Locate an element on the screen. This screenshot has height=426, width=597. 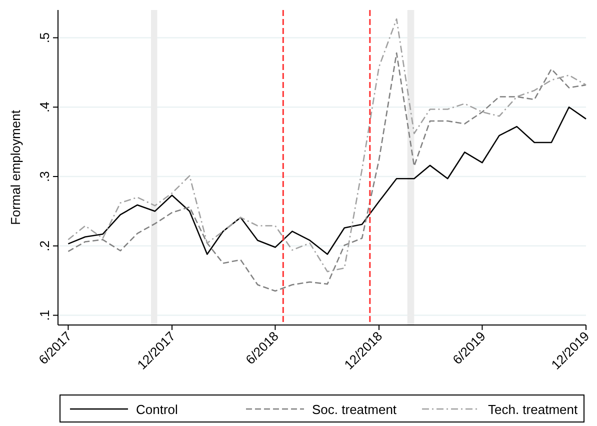
y-tick-label: .1 is located at coordinates (44, 315).